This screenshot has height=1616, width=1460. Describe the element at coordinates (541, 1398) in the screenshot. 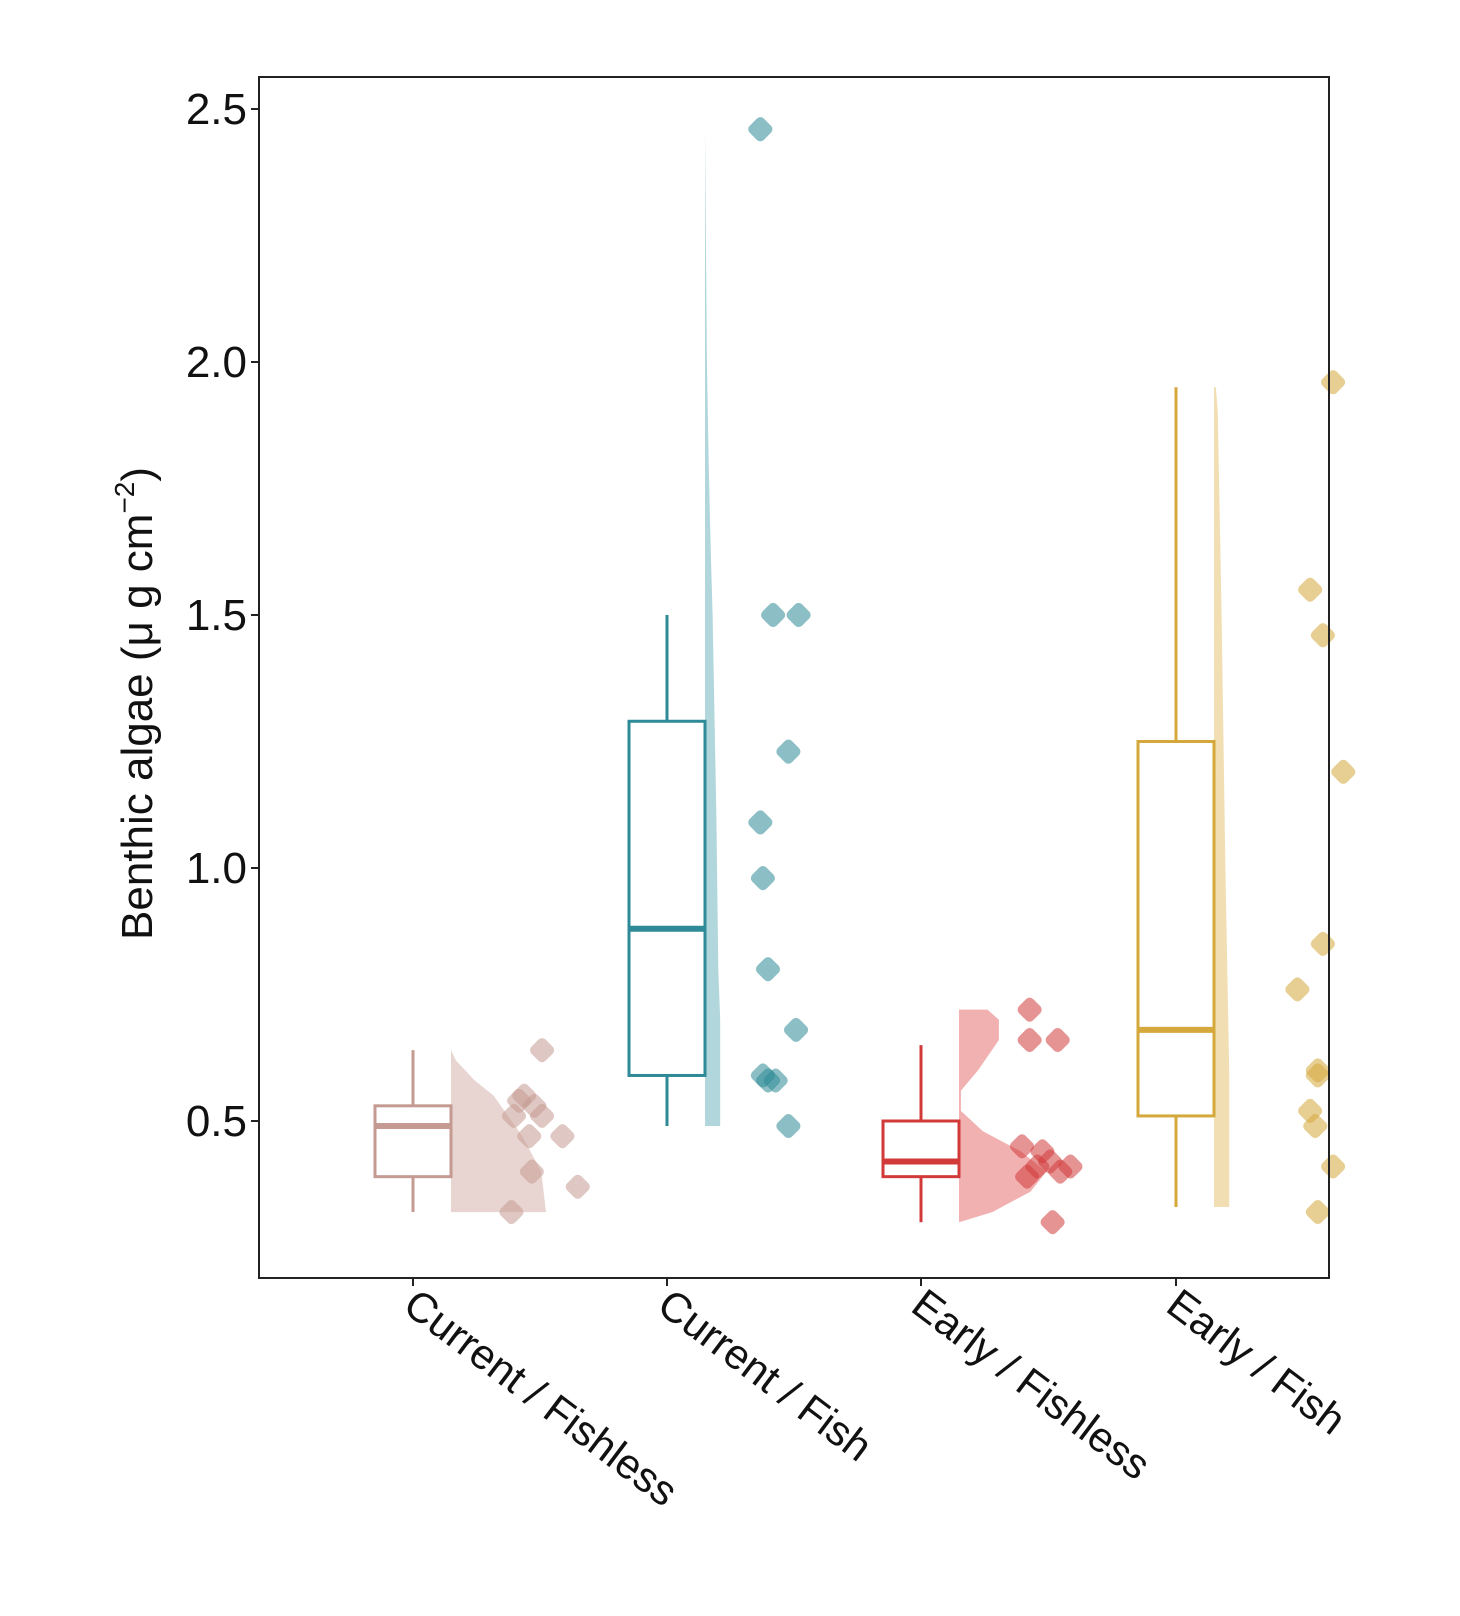

I see `x-tick-label: Current / Fishless` at that location.